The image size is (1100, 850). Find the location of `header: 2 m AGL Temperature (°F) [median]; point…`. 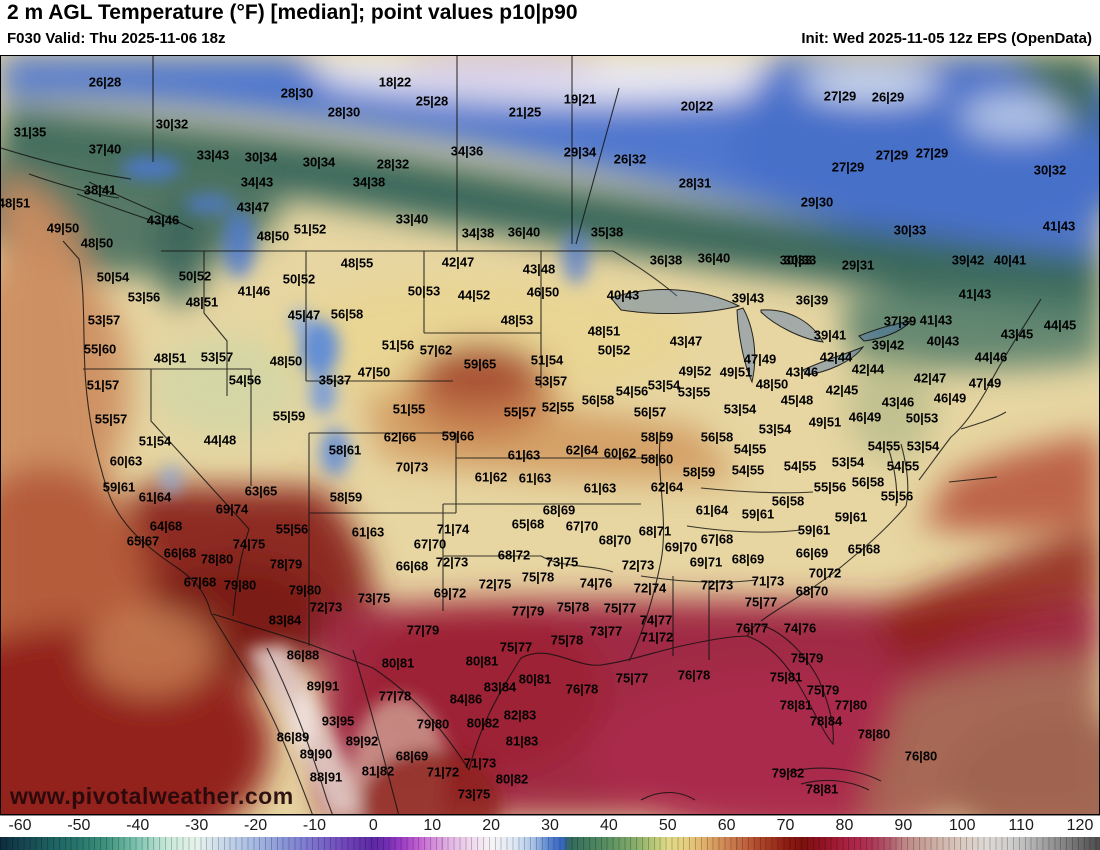

header: 2 m AGL Temperature (°F) [median]; point… is located at coordinates (550, 27).